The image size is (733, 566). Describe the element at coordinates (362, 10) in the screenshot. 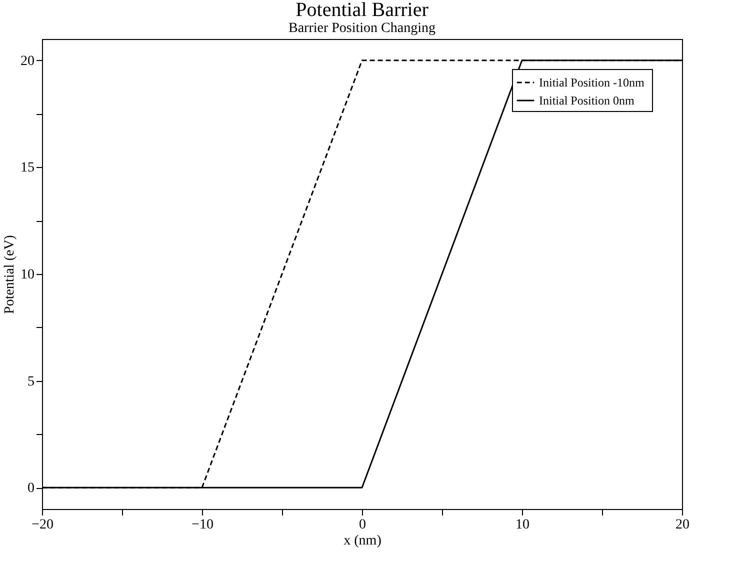

I see `chart-title: Potential Barrier` at that location.